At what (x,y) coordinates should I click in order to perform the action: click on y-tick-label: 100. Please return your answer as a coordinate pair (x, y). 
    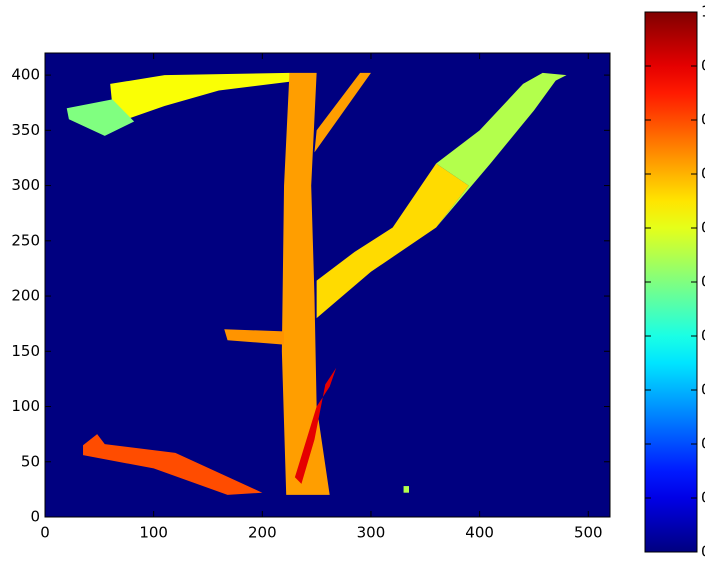
    Looking at the image, I should click on (25, 406).